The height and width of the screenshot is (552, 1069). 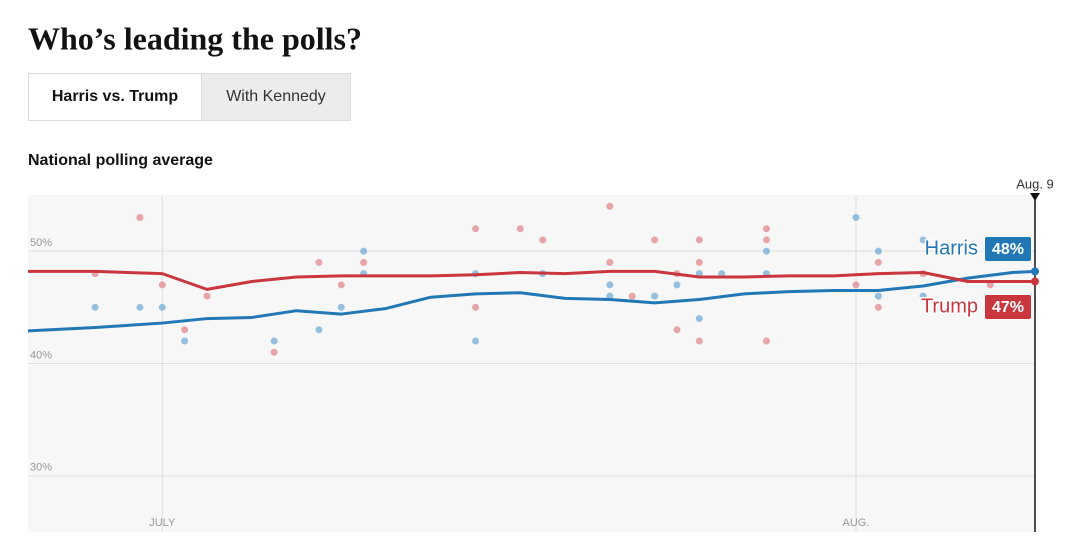 What do you see at coordinates (162, 523) in the screenshot?
I see `x-tick-label: JULY` at bounding box center [162, 523].